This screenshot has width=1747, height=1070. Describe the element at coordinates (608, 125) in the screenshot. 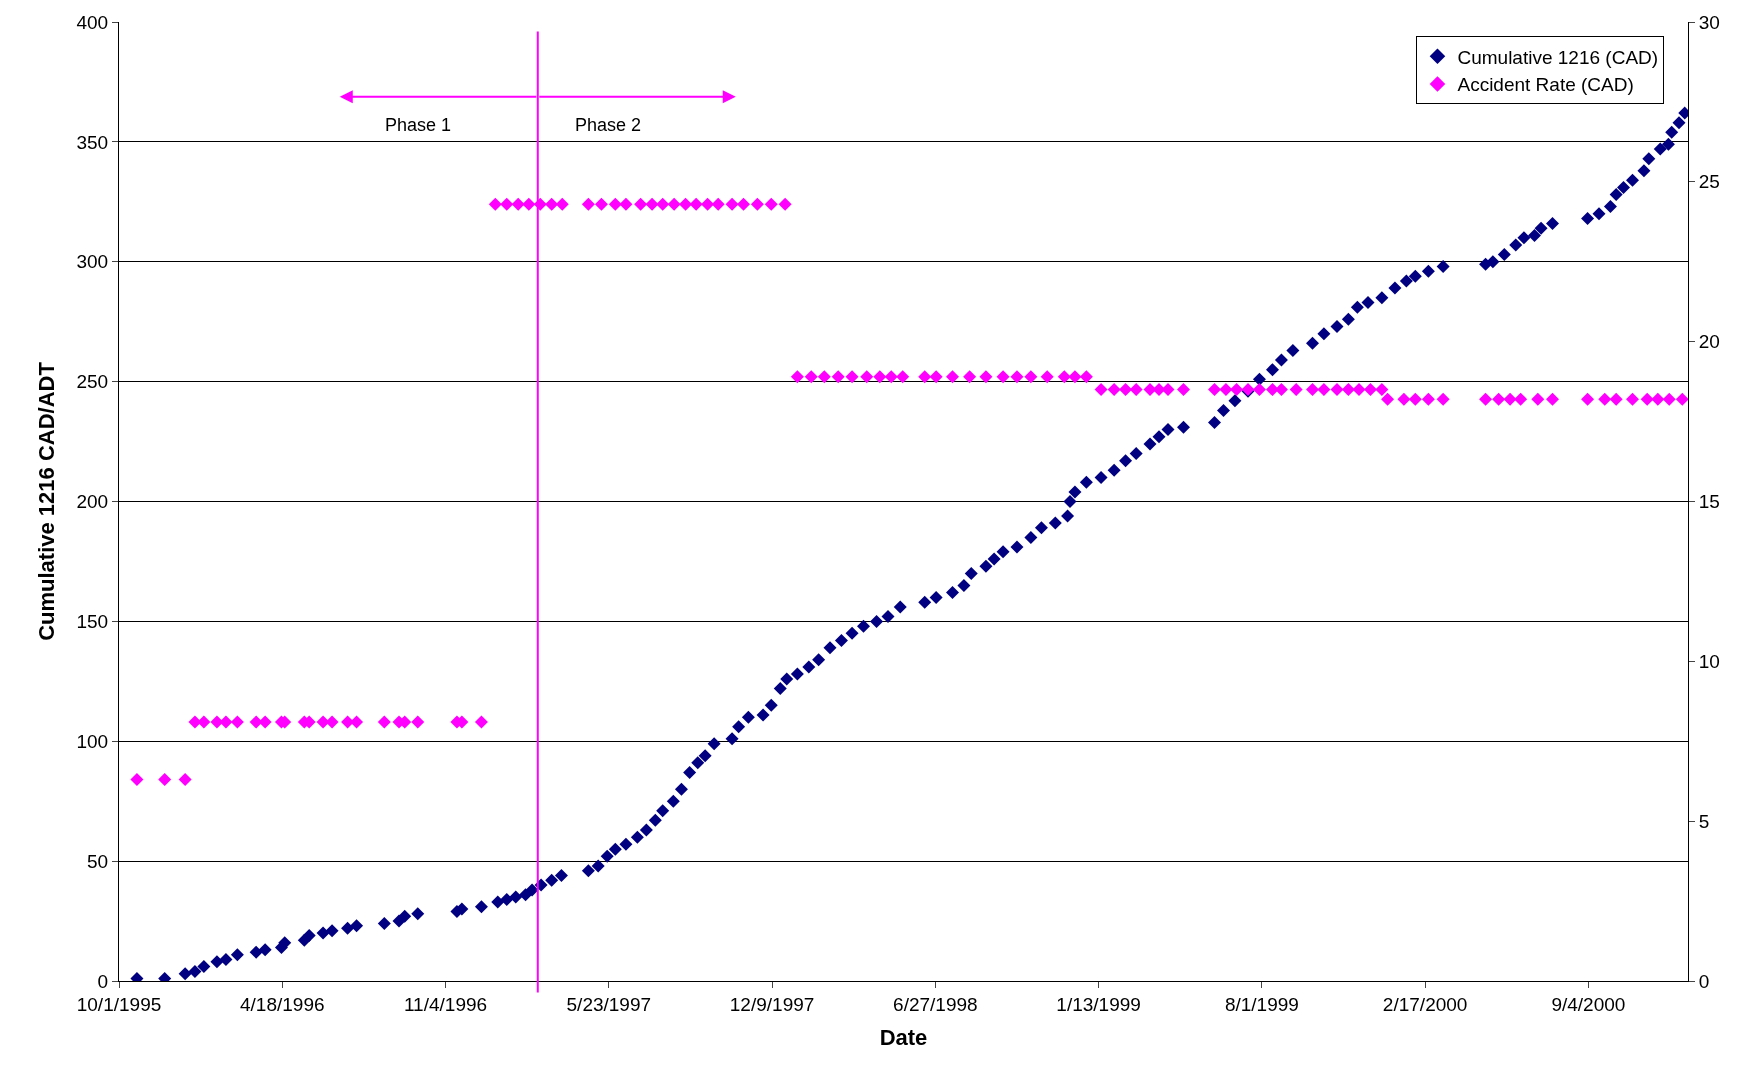

I see `annotation: Phase 2` at that location.